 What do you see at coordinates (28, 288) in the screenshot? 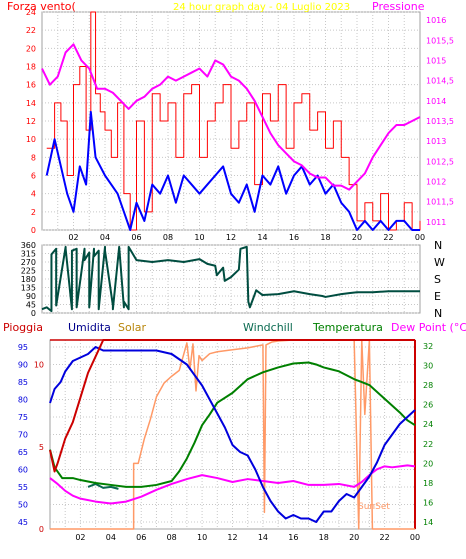
I see `direction-degree-label: 135` at bounding box center [28, 288].